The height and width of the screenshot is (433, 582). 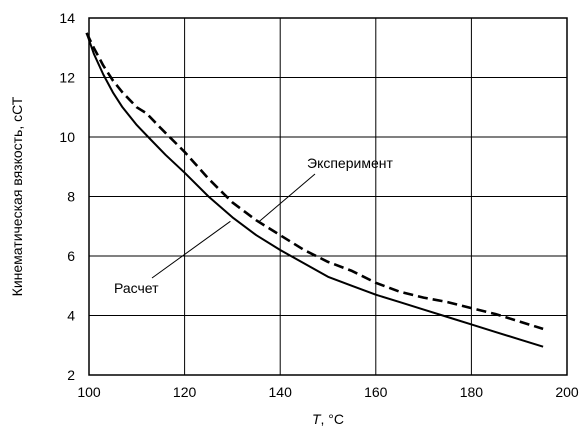 I want to click on annotation-calculation: Расчет, so click(x=136, y=288).